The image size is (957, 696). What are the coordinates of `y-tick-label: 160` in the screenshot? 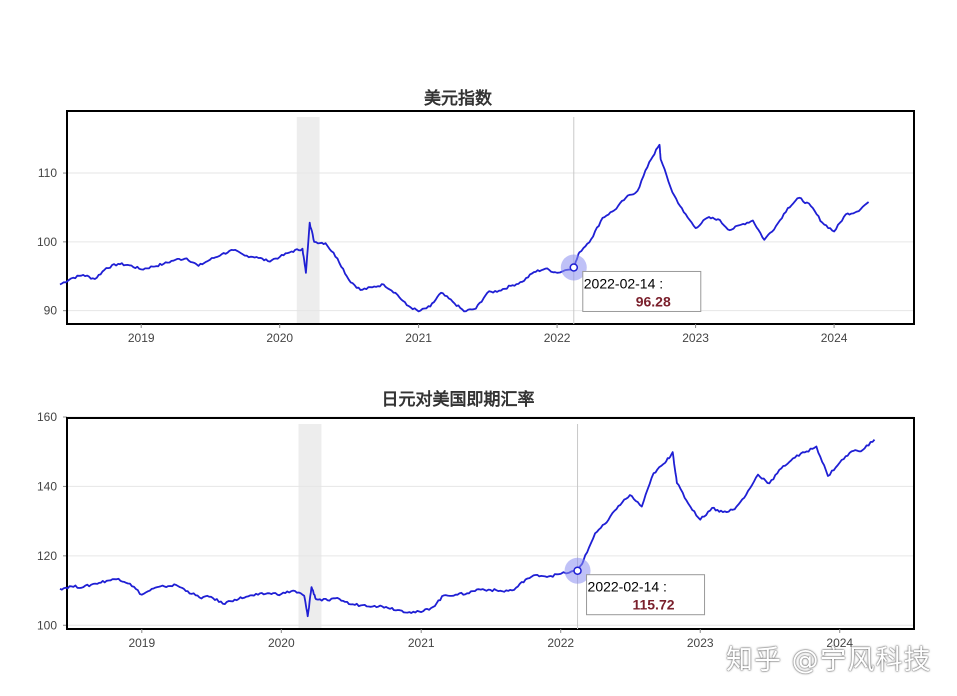 It's located at (47, 417).